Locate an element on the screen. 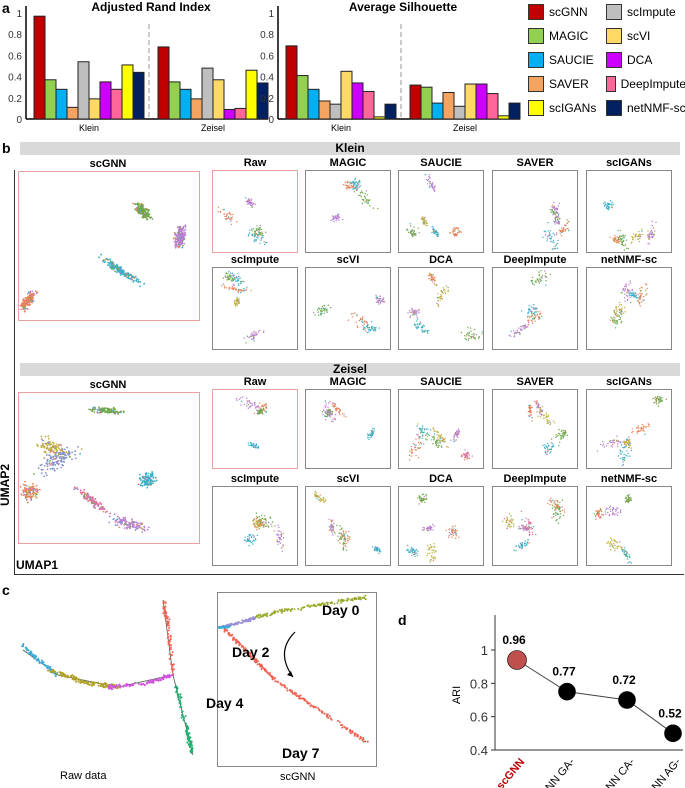 The image size is (685, 788). y-tick-label: 0.2 is located at coordinates (267, 99).